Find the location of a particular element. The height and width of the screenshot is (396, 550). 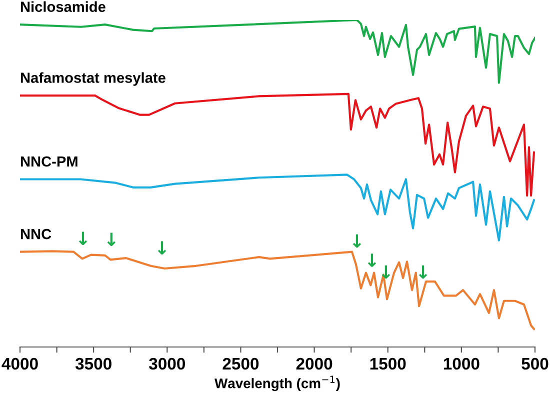

series-label: NNC is located at coordinates (36, 234).